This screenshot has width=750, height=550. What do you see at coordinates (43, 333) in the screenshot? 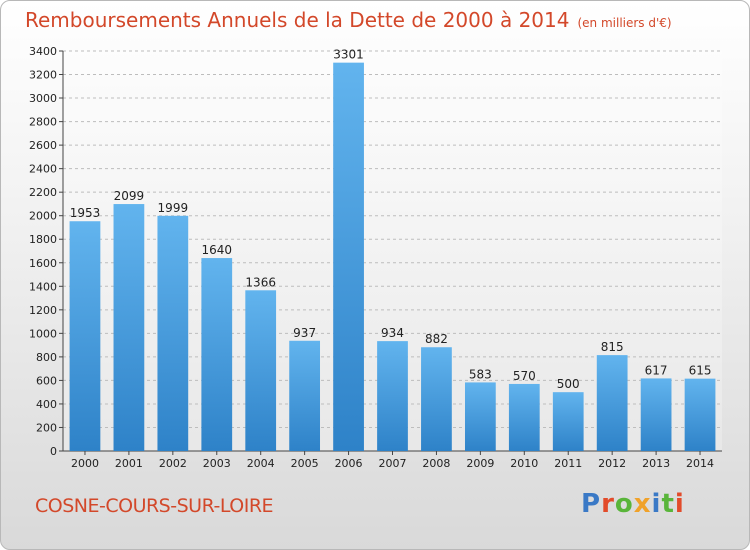
I see `y-tick-label: 1000` at bounding box center [43, 333].